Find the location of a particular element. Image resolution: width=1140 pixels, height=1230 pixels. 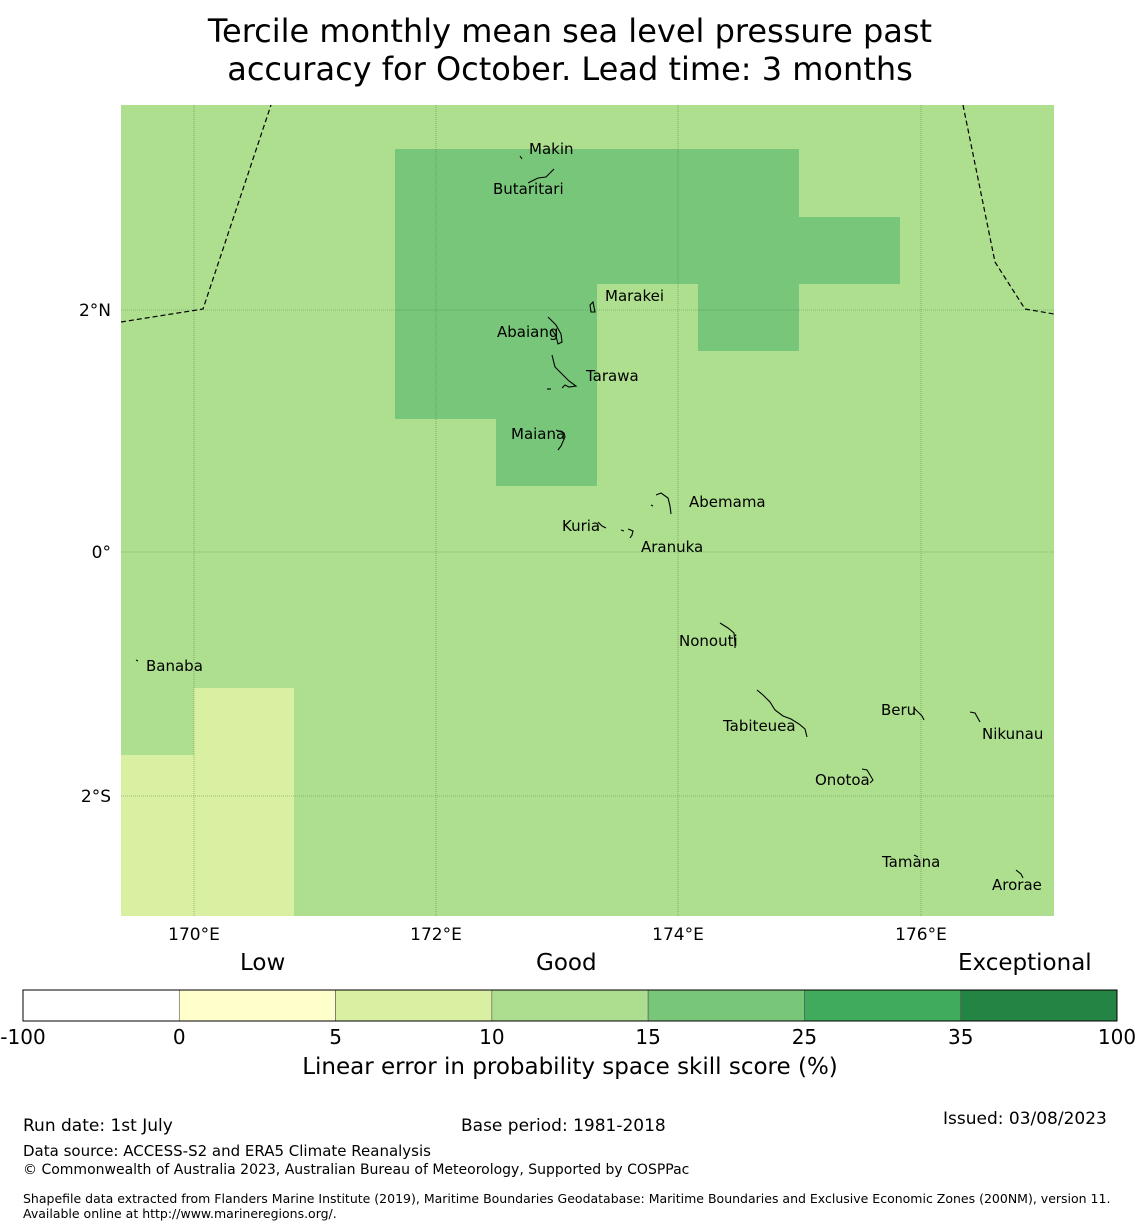

colorbar-tick-label: -100 is located at coordinates (22, 1037).